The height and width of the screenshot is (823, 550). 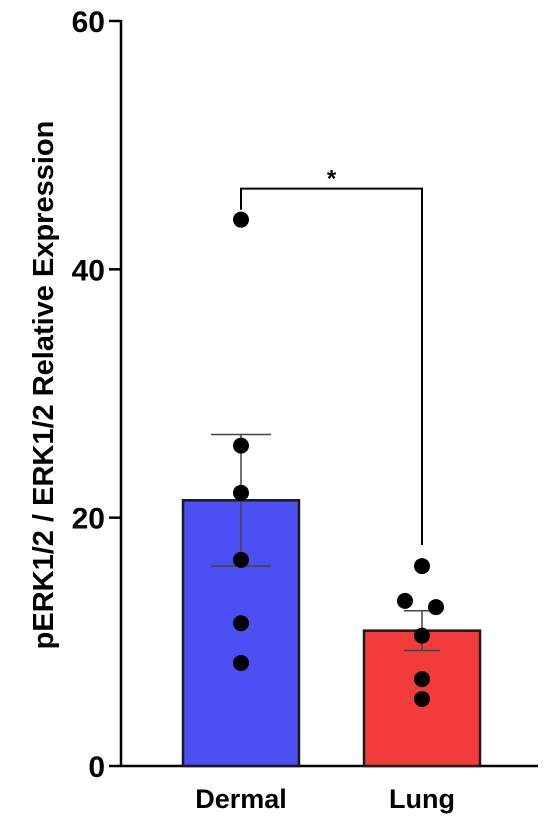 What do you see at coordinates (325, 799) in the screenshot?
I see `x-axis-labels: Dermal Lung` at bounding box center [325, 799].